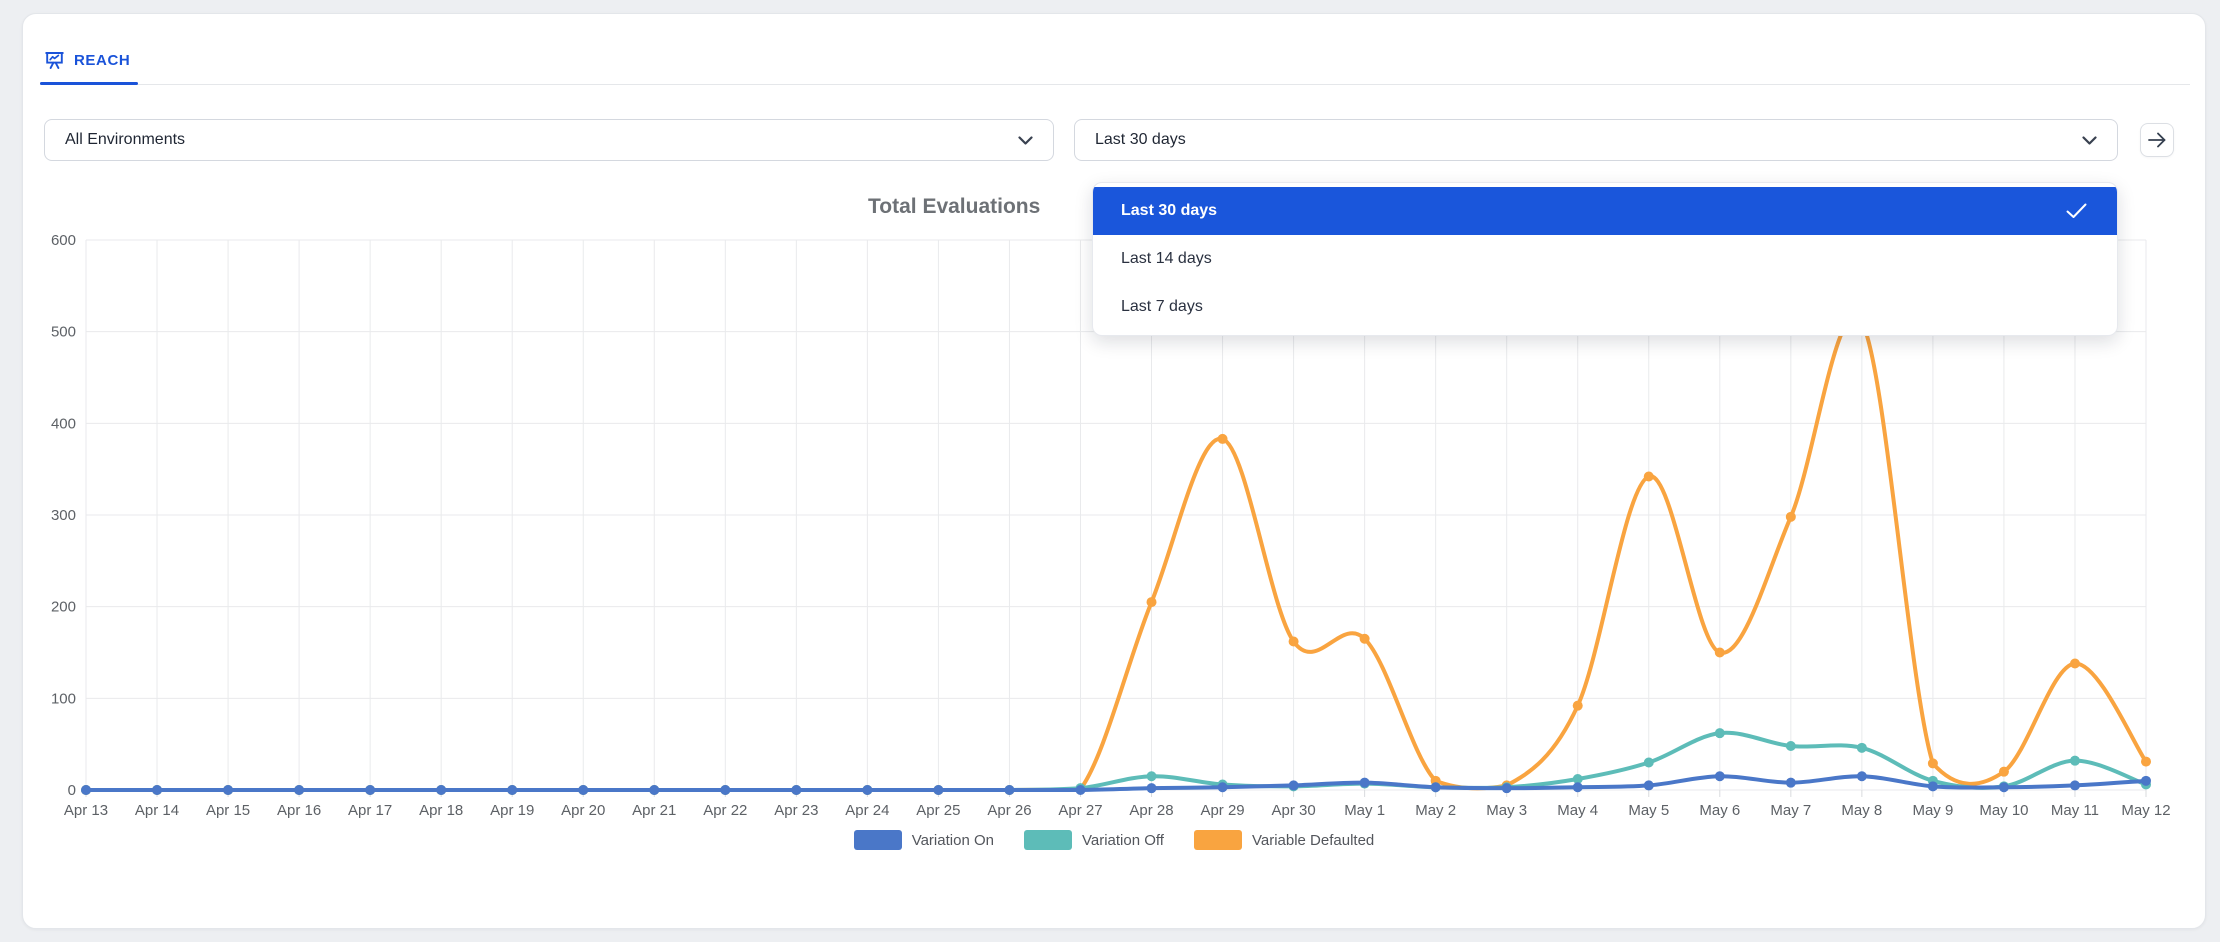 This screenshot has width=2220, height=942. I want to click on x-axis-label: May 12, so click(2145, 810).